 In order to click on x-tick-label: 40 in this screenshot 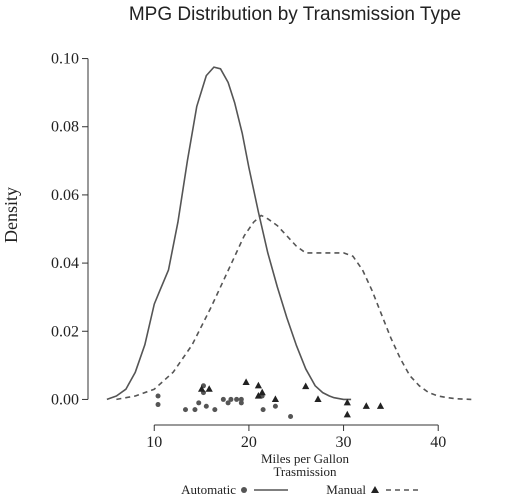, I will do `click(438, 442)`.